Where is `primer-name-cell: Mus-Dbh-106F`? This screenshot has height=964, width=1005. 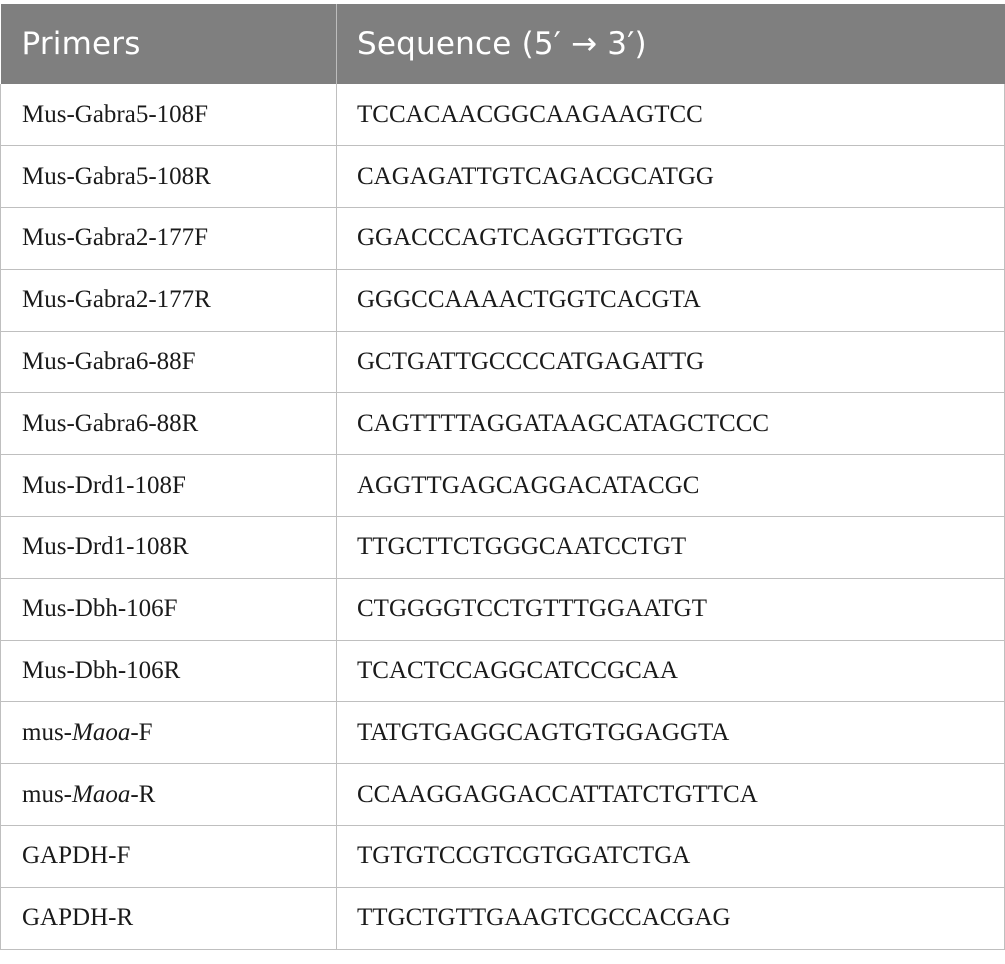
primer-name-cell: Mus-Dbh-106F is located at coordinates (168, 609).